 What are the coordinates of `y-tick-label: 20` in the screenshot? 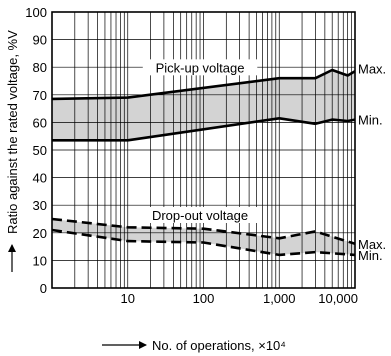 It's located at (40, 233).